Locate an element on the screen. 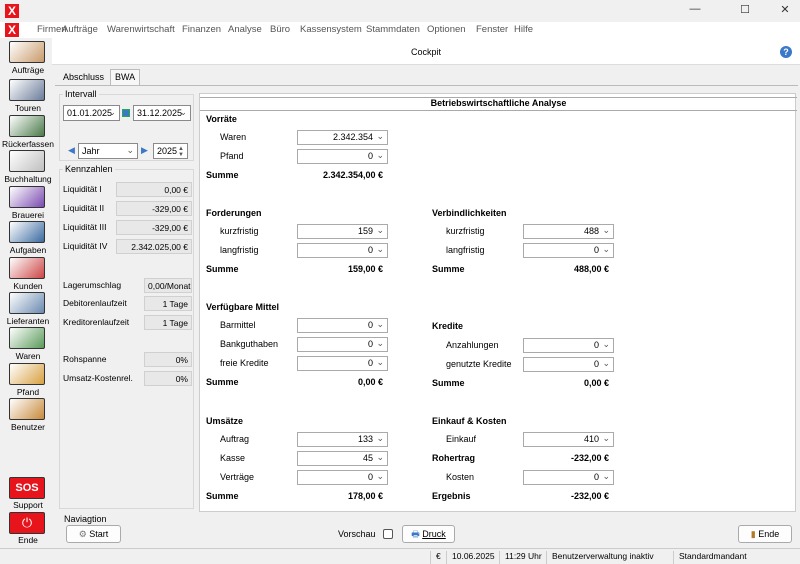 The height and width of the screenshot is (564, 800). sidebar-item-10: Benutzer is located at coordinates (28, 427).